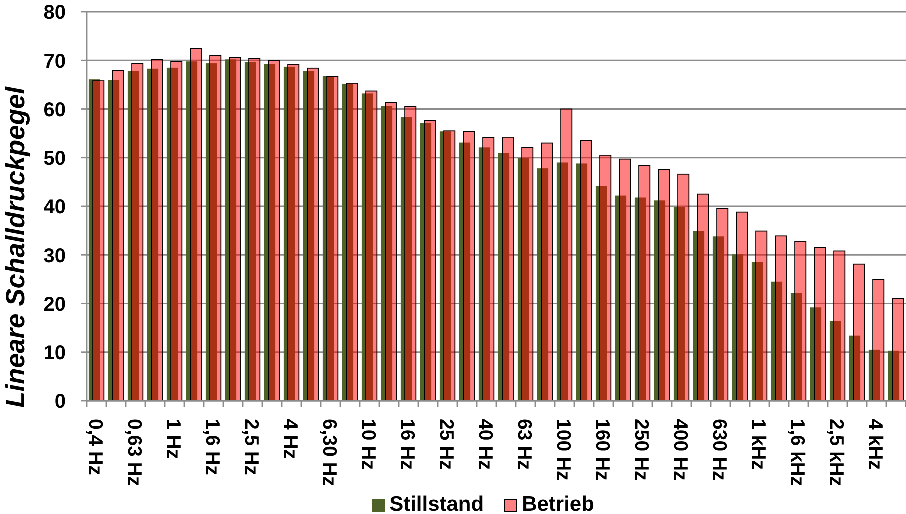 The width and height of the screenshot is (906, 514). Describe the element at coordinates (60, 402) in the screenshot. I see `y-tick-label: 0` at that location.